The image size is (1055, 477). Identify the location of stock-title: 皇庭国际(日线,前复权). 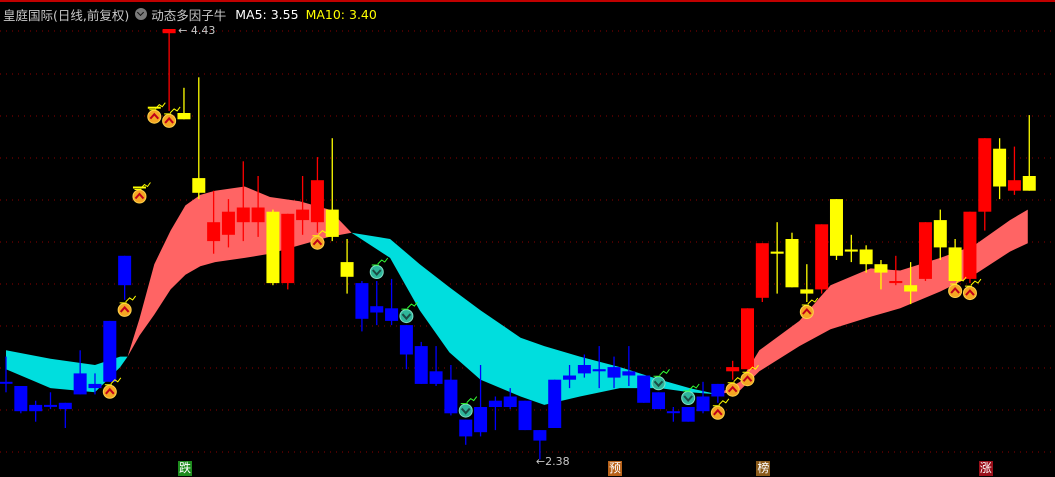
(66, 15).